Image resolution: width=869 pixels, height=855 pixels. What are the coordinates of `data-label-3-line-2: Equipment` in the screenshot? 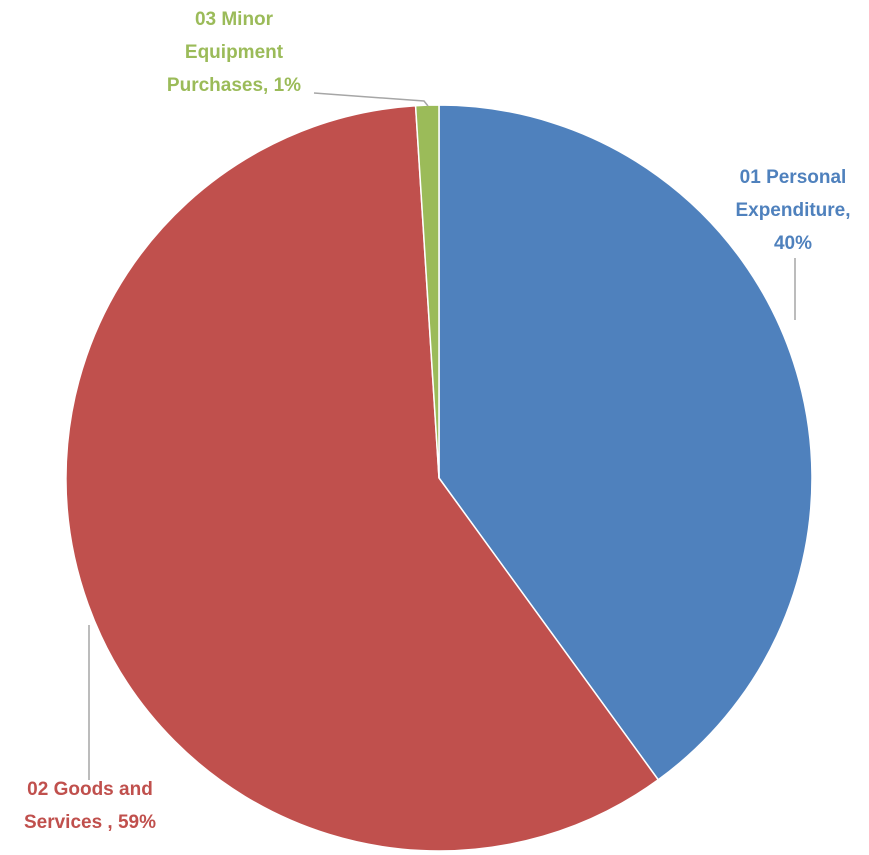 It's located at (234, 52).